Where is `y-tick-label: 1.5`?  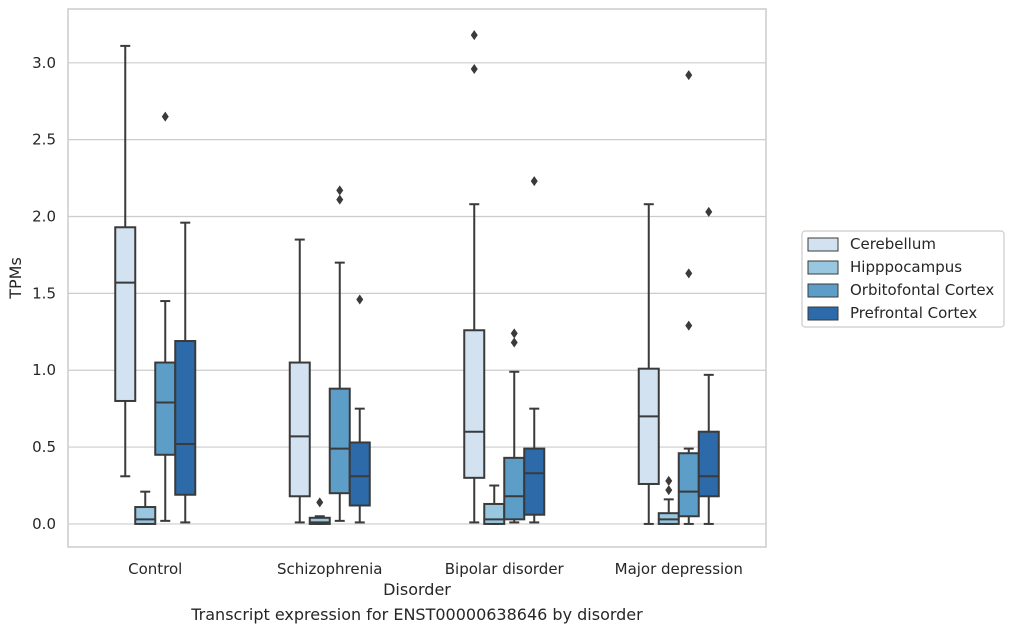 y-tick-label: 1.5 is located at coordinates (44, 293).